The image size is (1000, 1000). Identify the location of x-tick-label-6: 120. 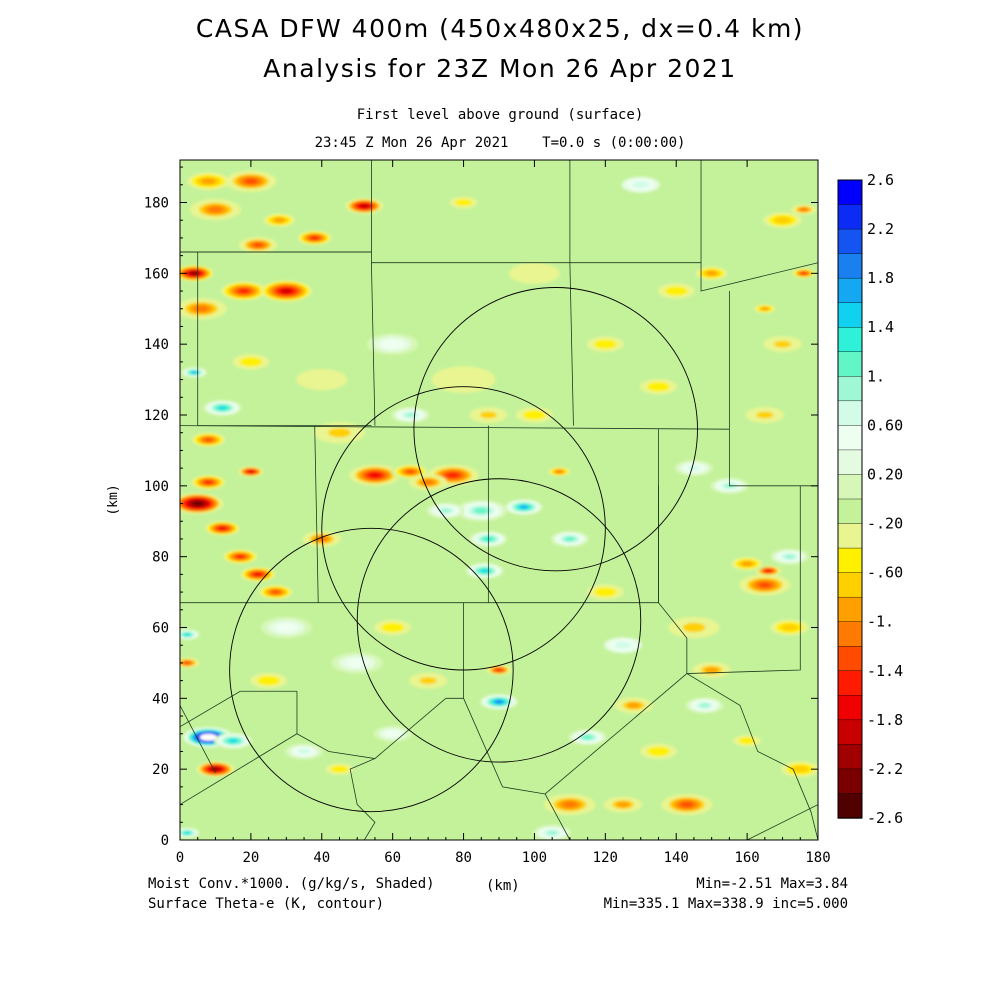
(605, 858).